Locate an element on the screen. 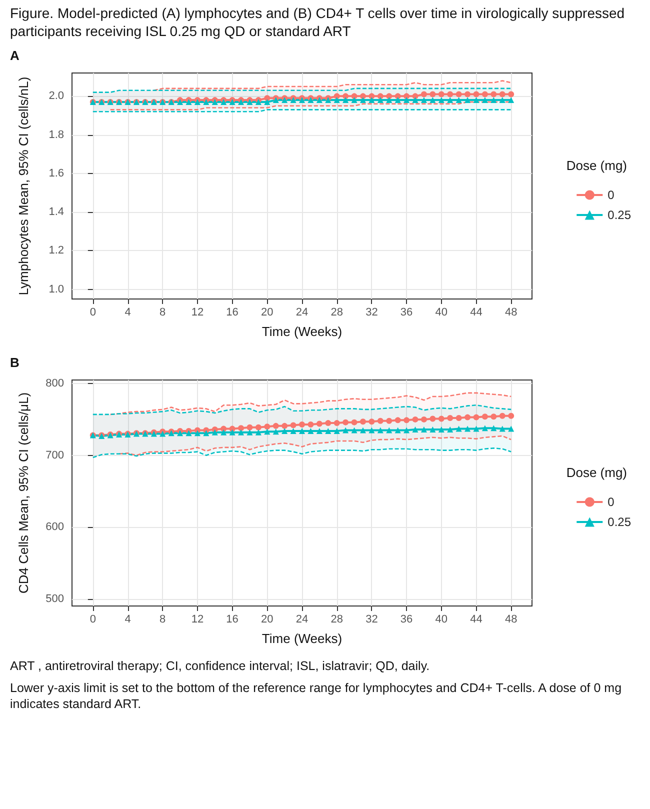 The height and width of the screenshot is (809, 650). text: ART , antiretroviral therapy; CI, confidence interval; ISL, islatravir; QD, daily. is located at coordinates (220, 666).